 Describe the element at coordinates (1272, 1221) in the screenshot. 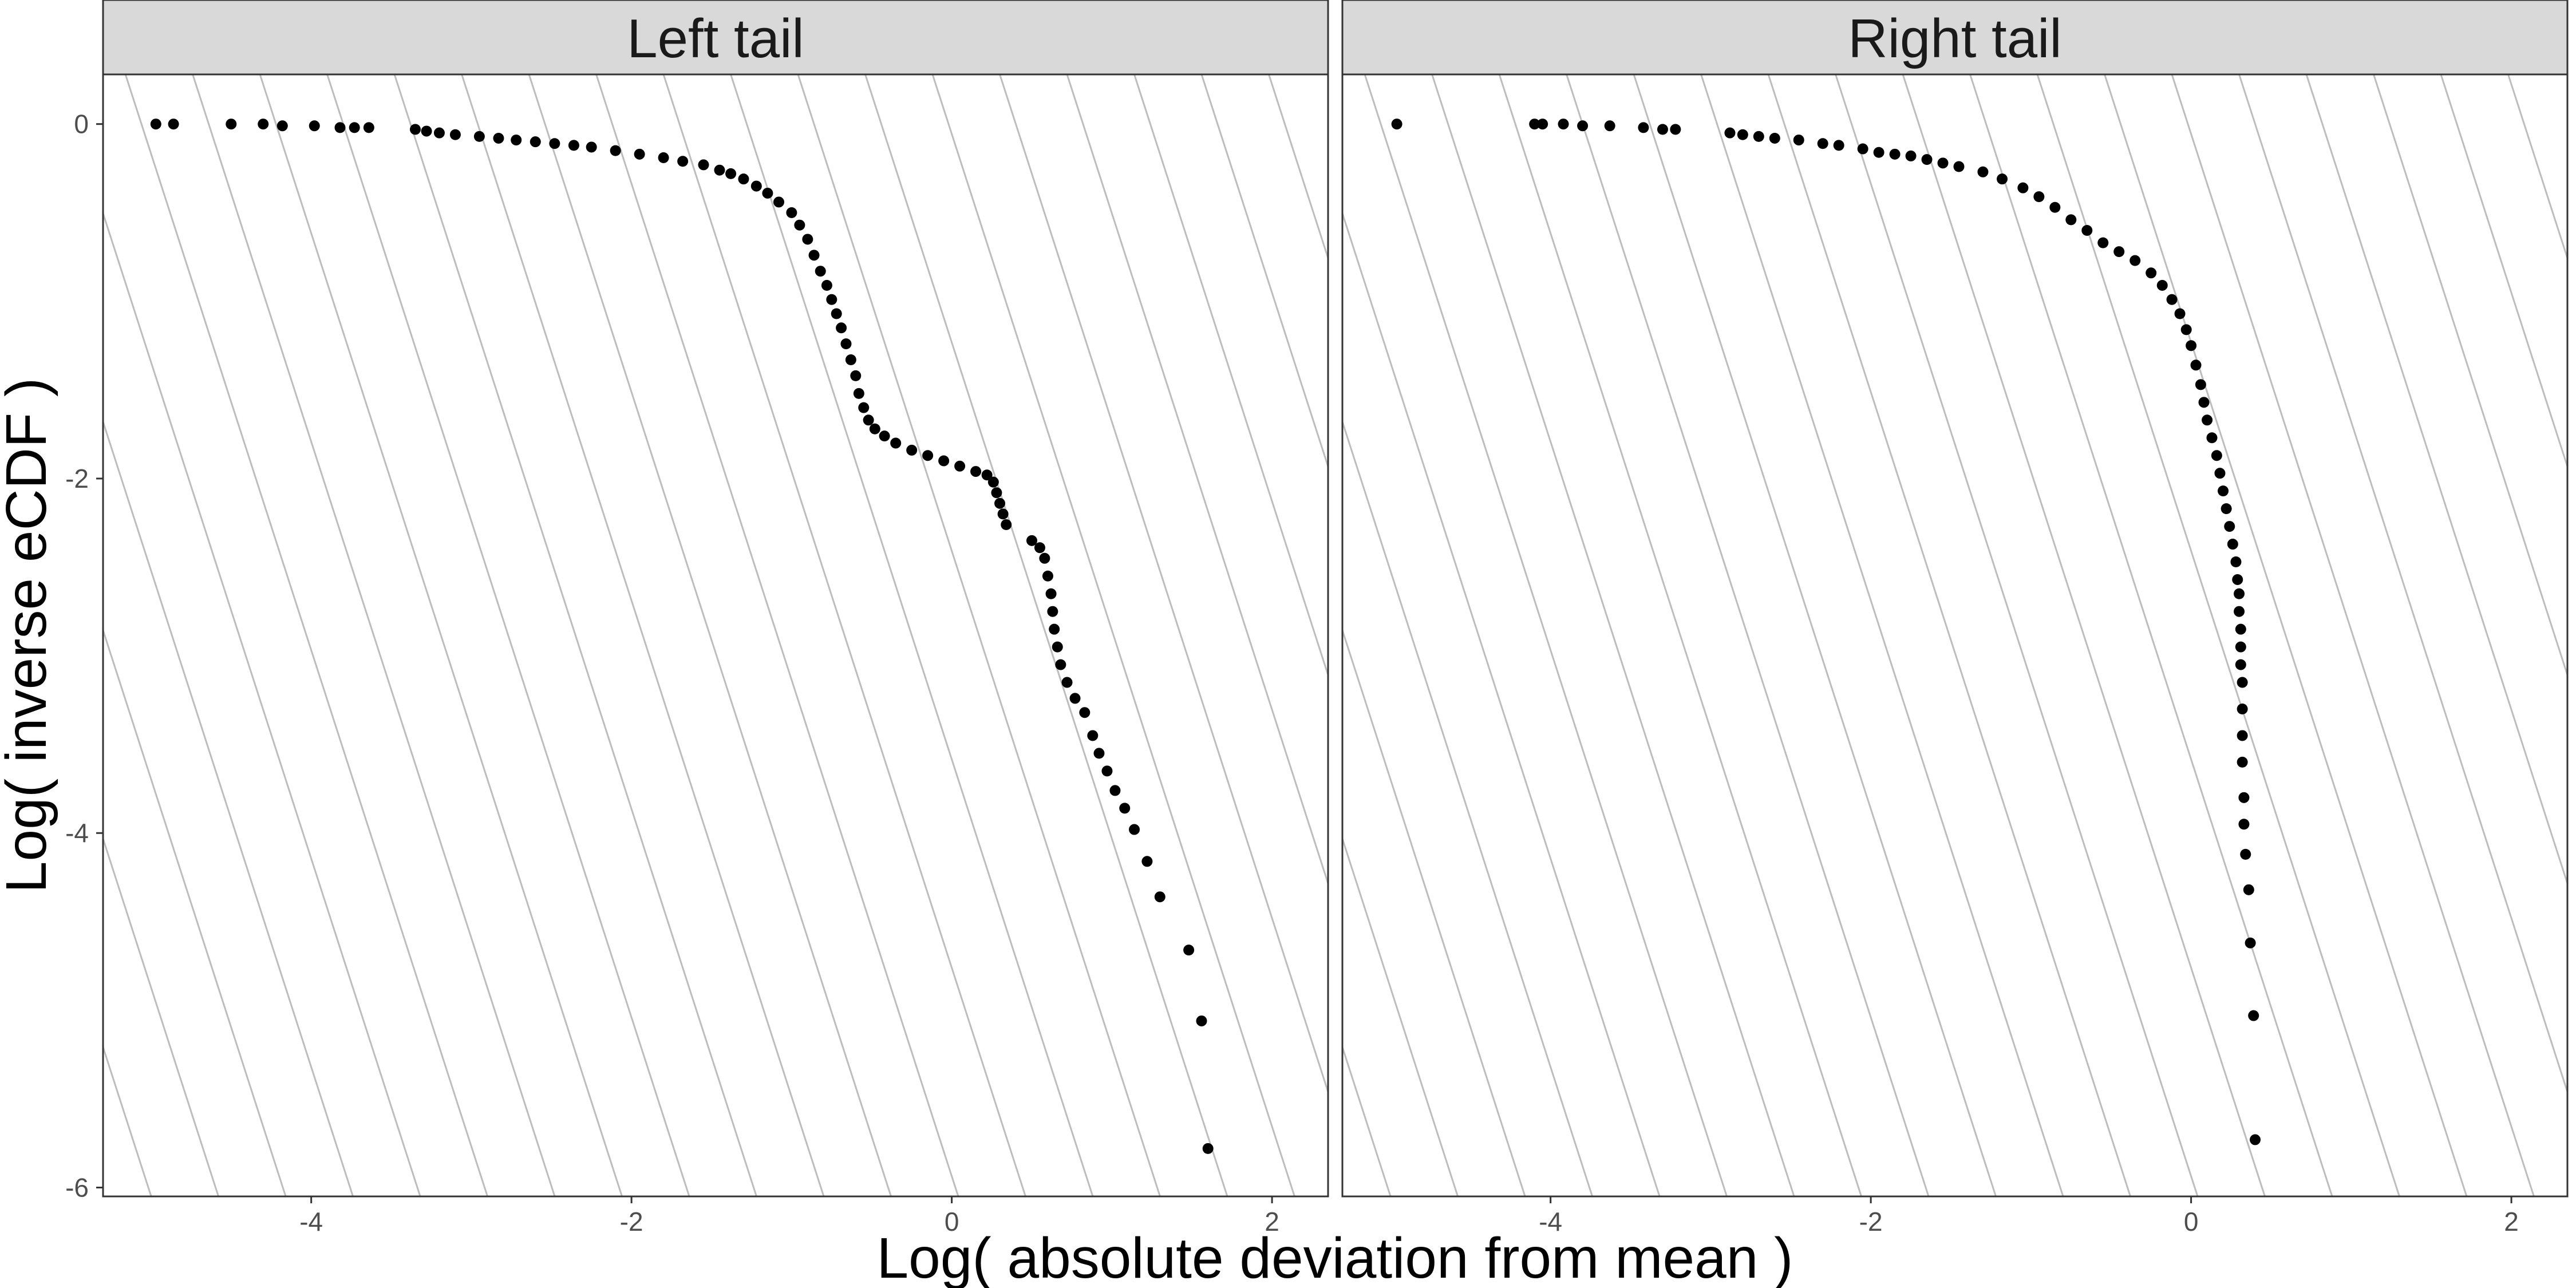

I see `x-tick-label: 2` at that location.